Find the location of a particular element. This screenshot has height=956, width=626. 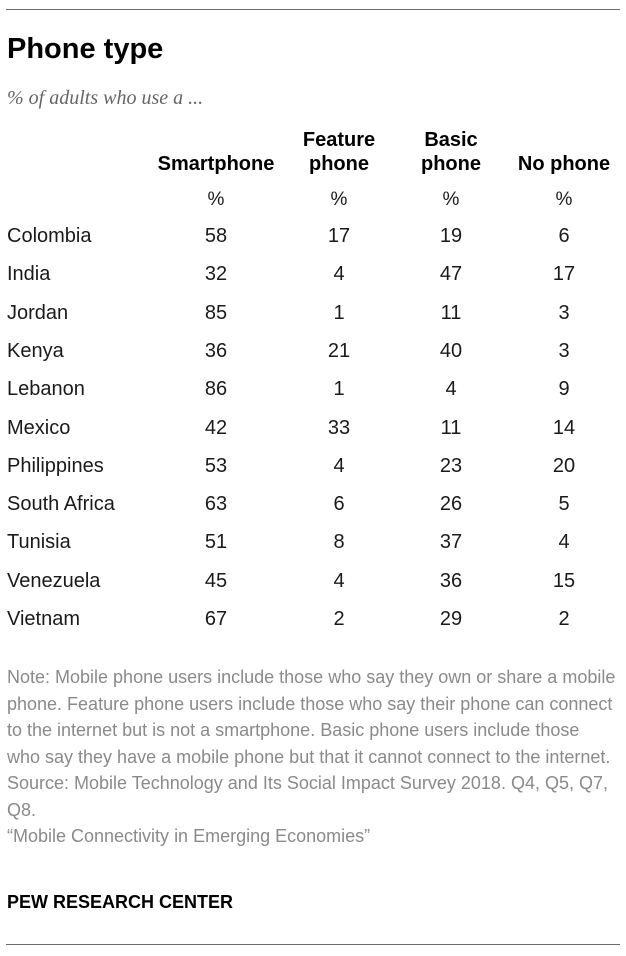

value-cell: 20 is located at coordinates (564, 465).